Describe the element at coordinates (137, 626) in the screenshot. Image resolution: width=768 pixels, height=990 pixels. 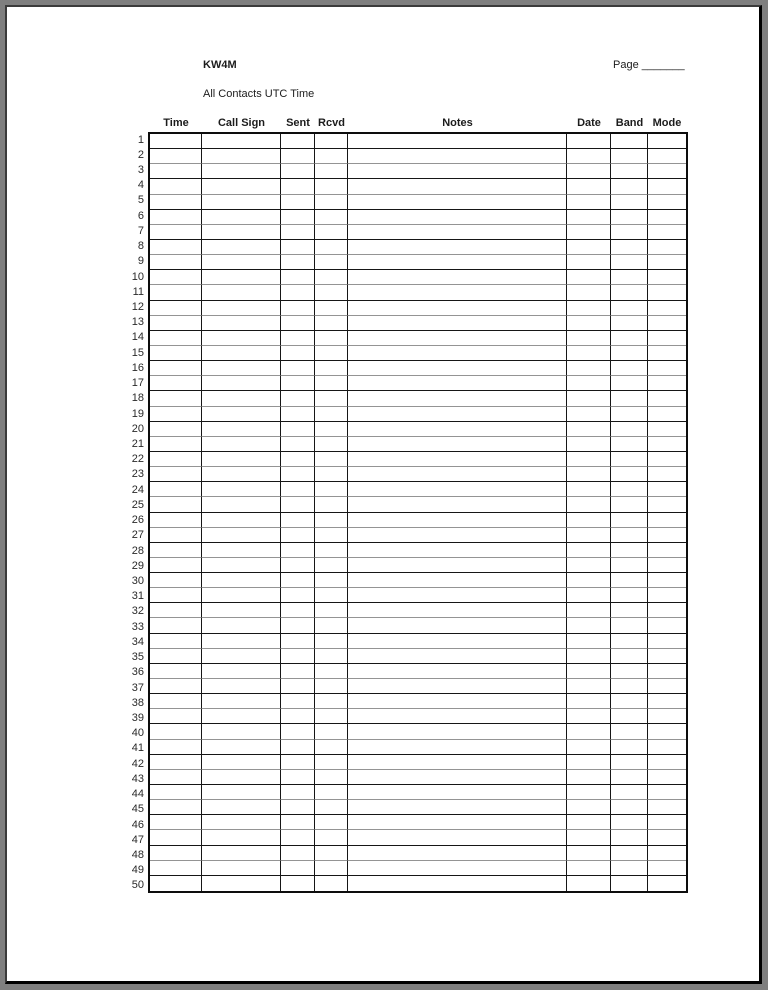
I see `row-number: 33` at that location.